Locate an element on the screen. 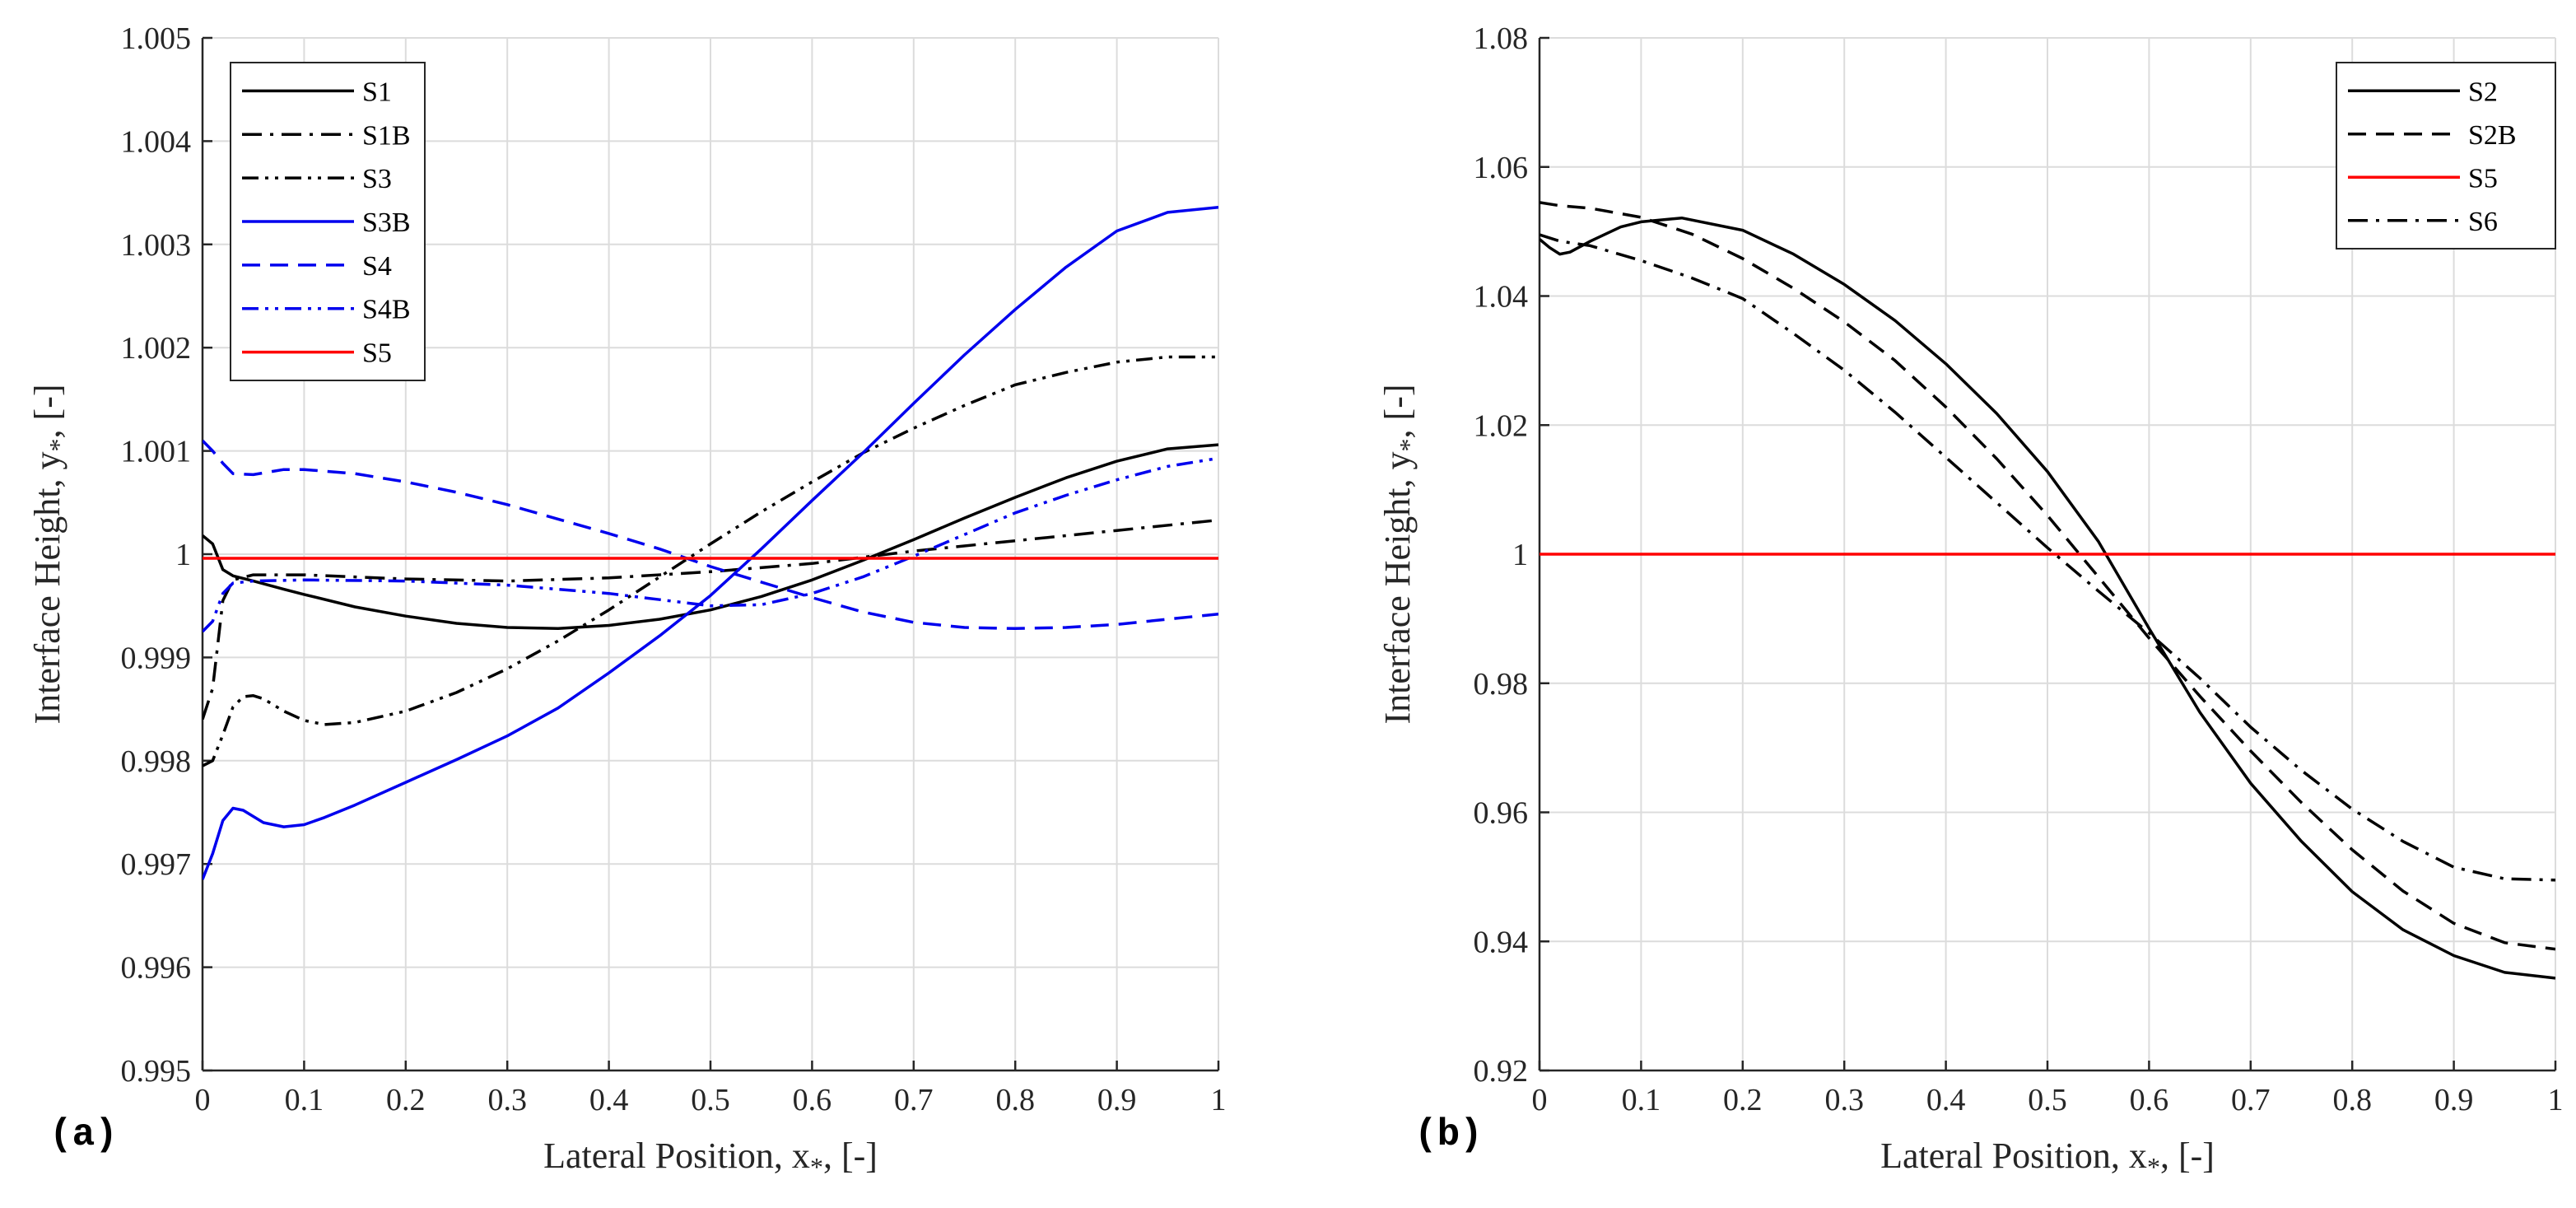 The width and height of the screenshot is (2576, 1208). series-line-s3 is located at coordinates (710, 561).